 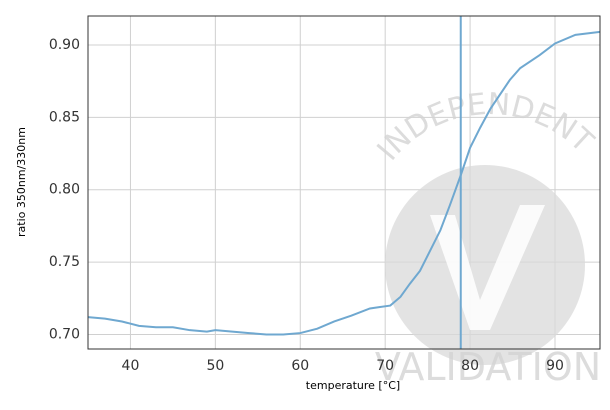 What do you see at coordinates (300, 366) in the screenshot?
I see `x-tick-label: 60` at bounding box center [300, 366].